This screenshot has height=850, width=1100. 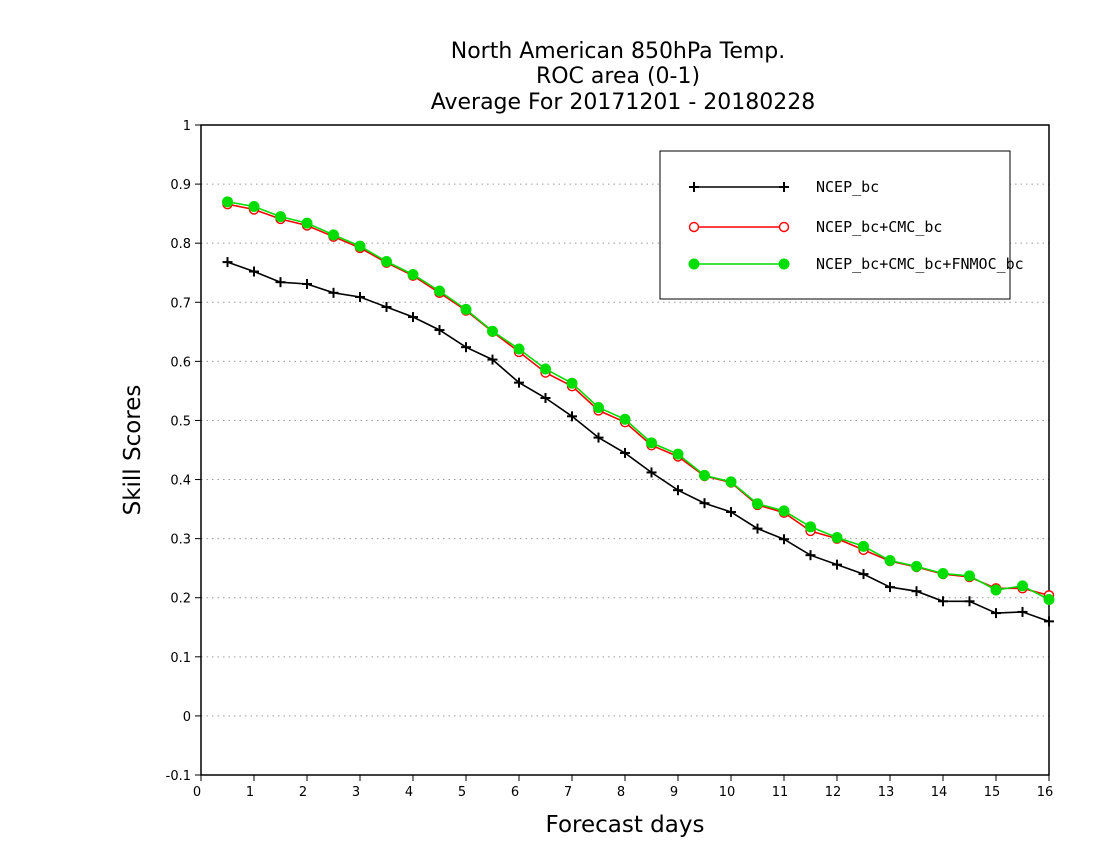 What do you see at coordinates (462, 792) in the screenshot?
I see `x-tick-label: 5` at bounding box center [462, 792].